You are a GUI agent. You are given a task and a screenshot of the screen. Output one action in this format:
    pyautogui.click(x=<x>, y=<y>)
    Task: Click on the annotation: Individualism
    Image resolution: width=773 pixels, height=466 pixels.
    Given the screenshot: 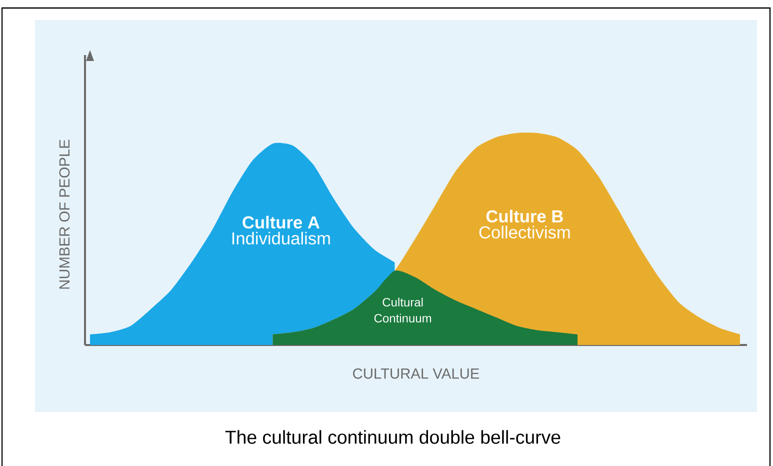 What is the action you would take?
    pyautogui.click(x=281, y=238)
    